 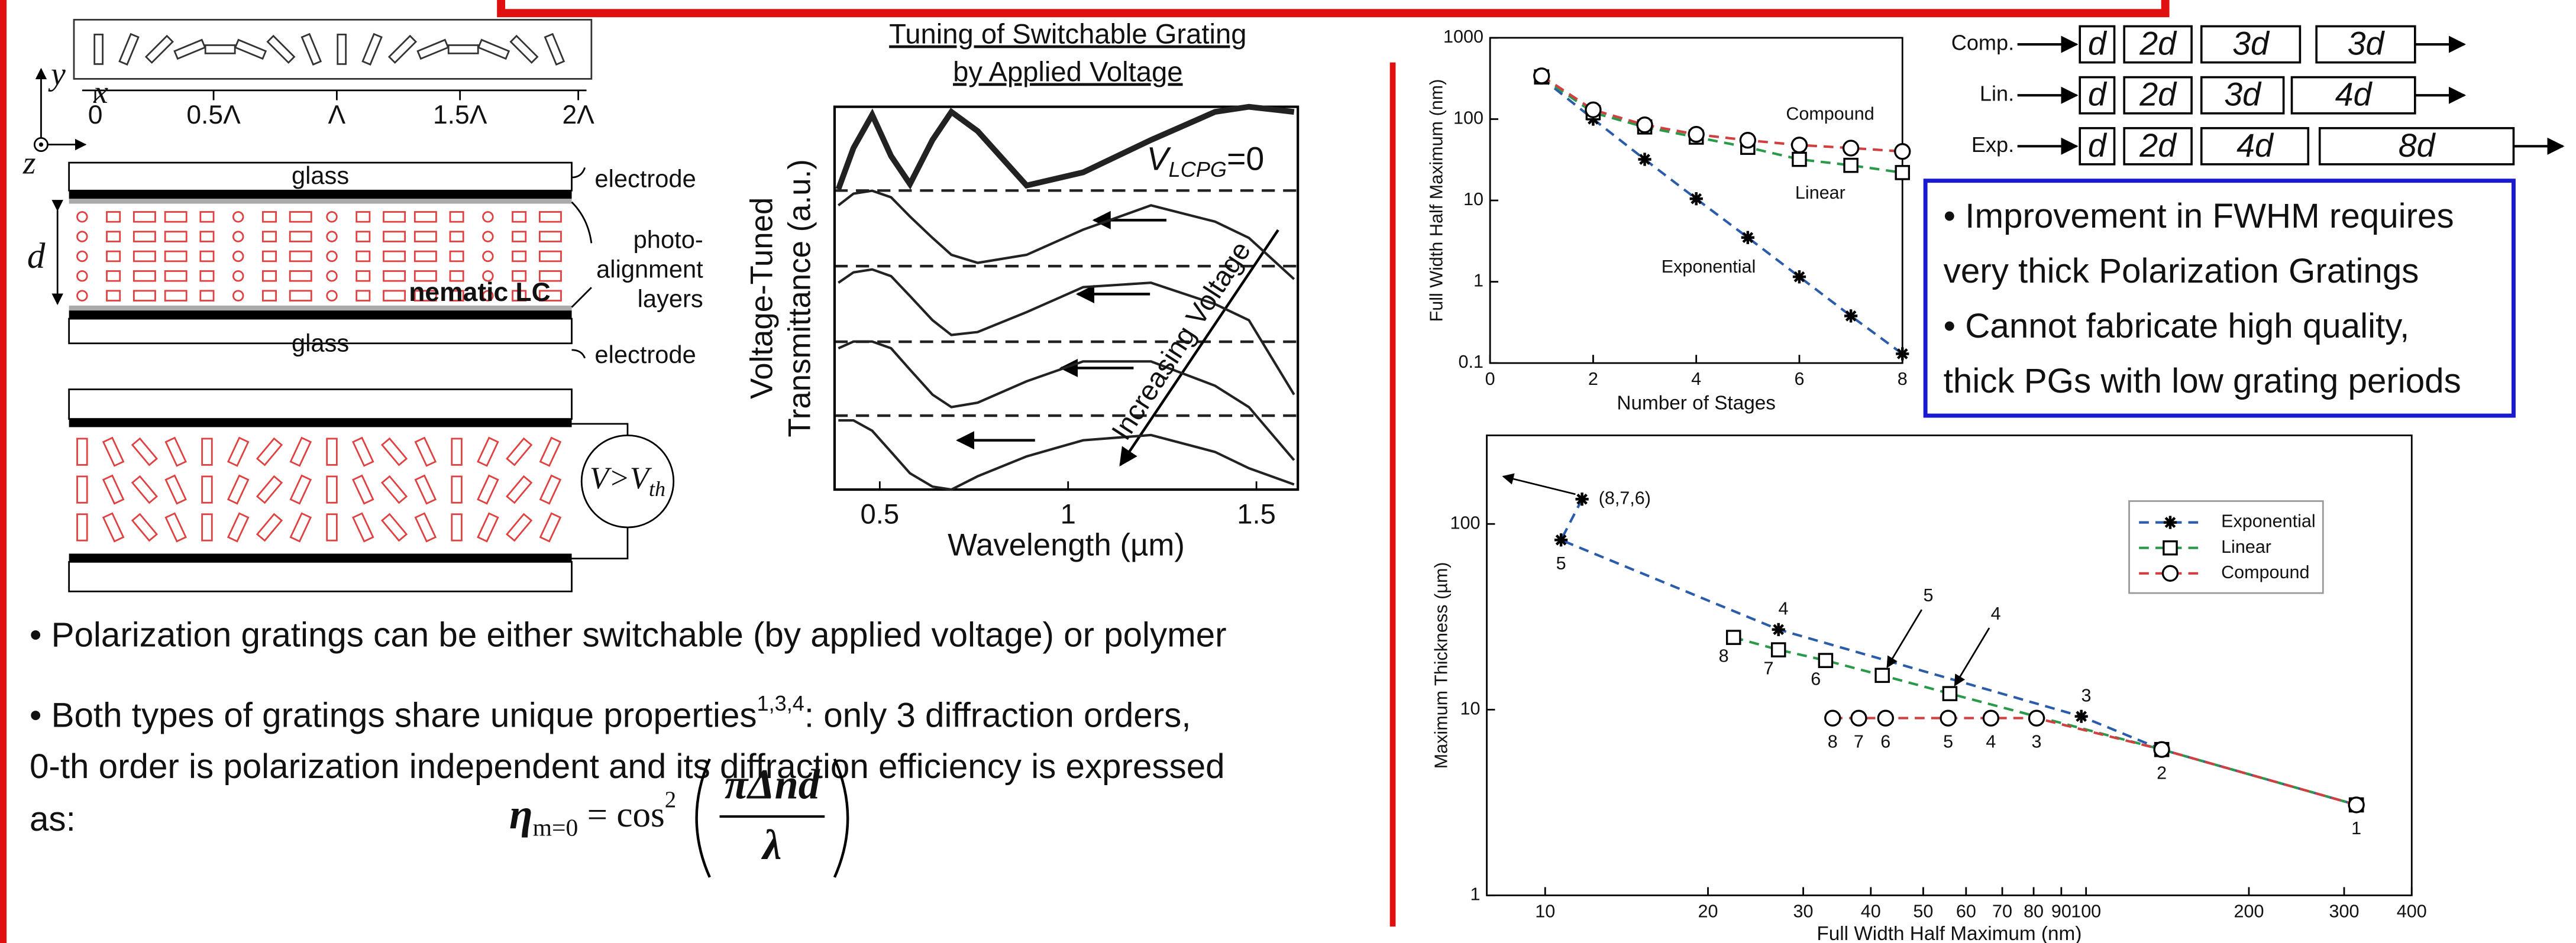 What do you see at coordinates (1067, 34) in the screenshot?
I see `chart-title: Tuning of Switchable Grating` at bounding box center [1067, 34].